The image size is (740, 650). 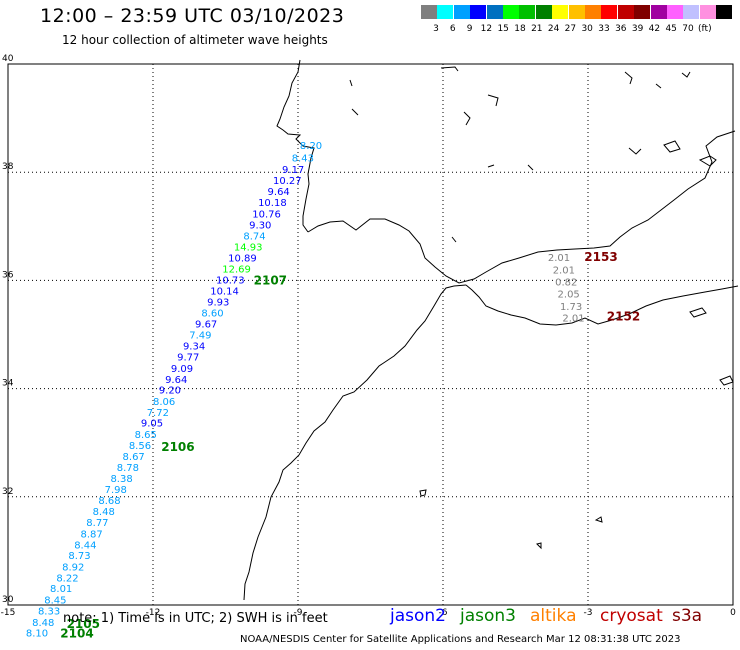 I want to click on swh-value: 9.17, so click(x=293, y=170).